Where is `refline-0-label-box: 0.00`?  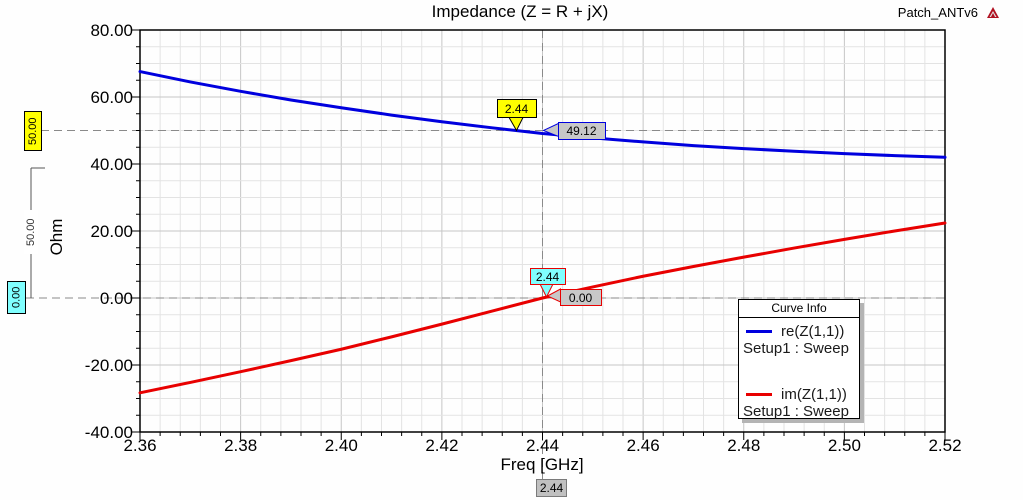
refline-0-label-box: 0.00 is located at coordinates (16, 297).